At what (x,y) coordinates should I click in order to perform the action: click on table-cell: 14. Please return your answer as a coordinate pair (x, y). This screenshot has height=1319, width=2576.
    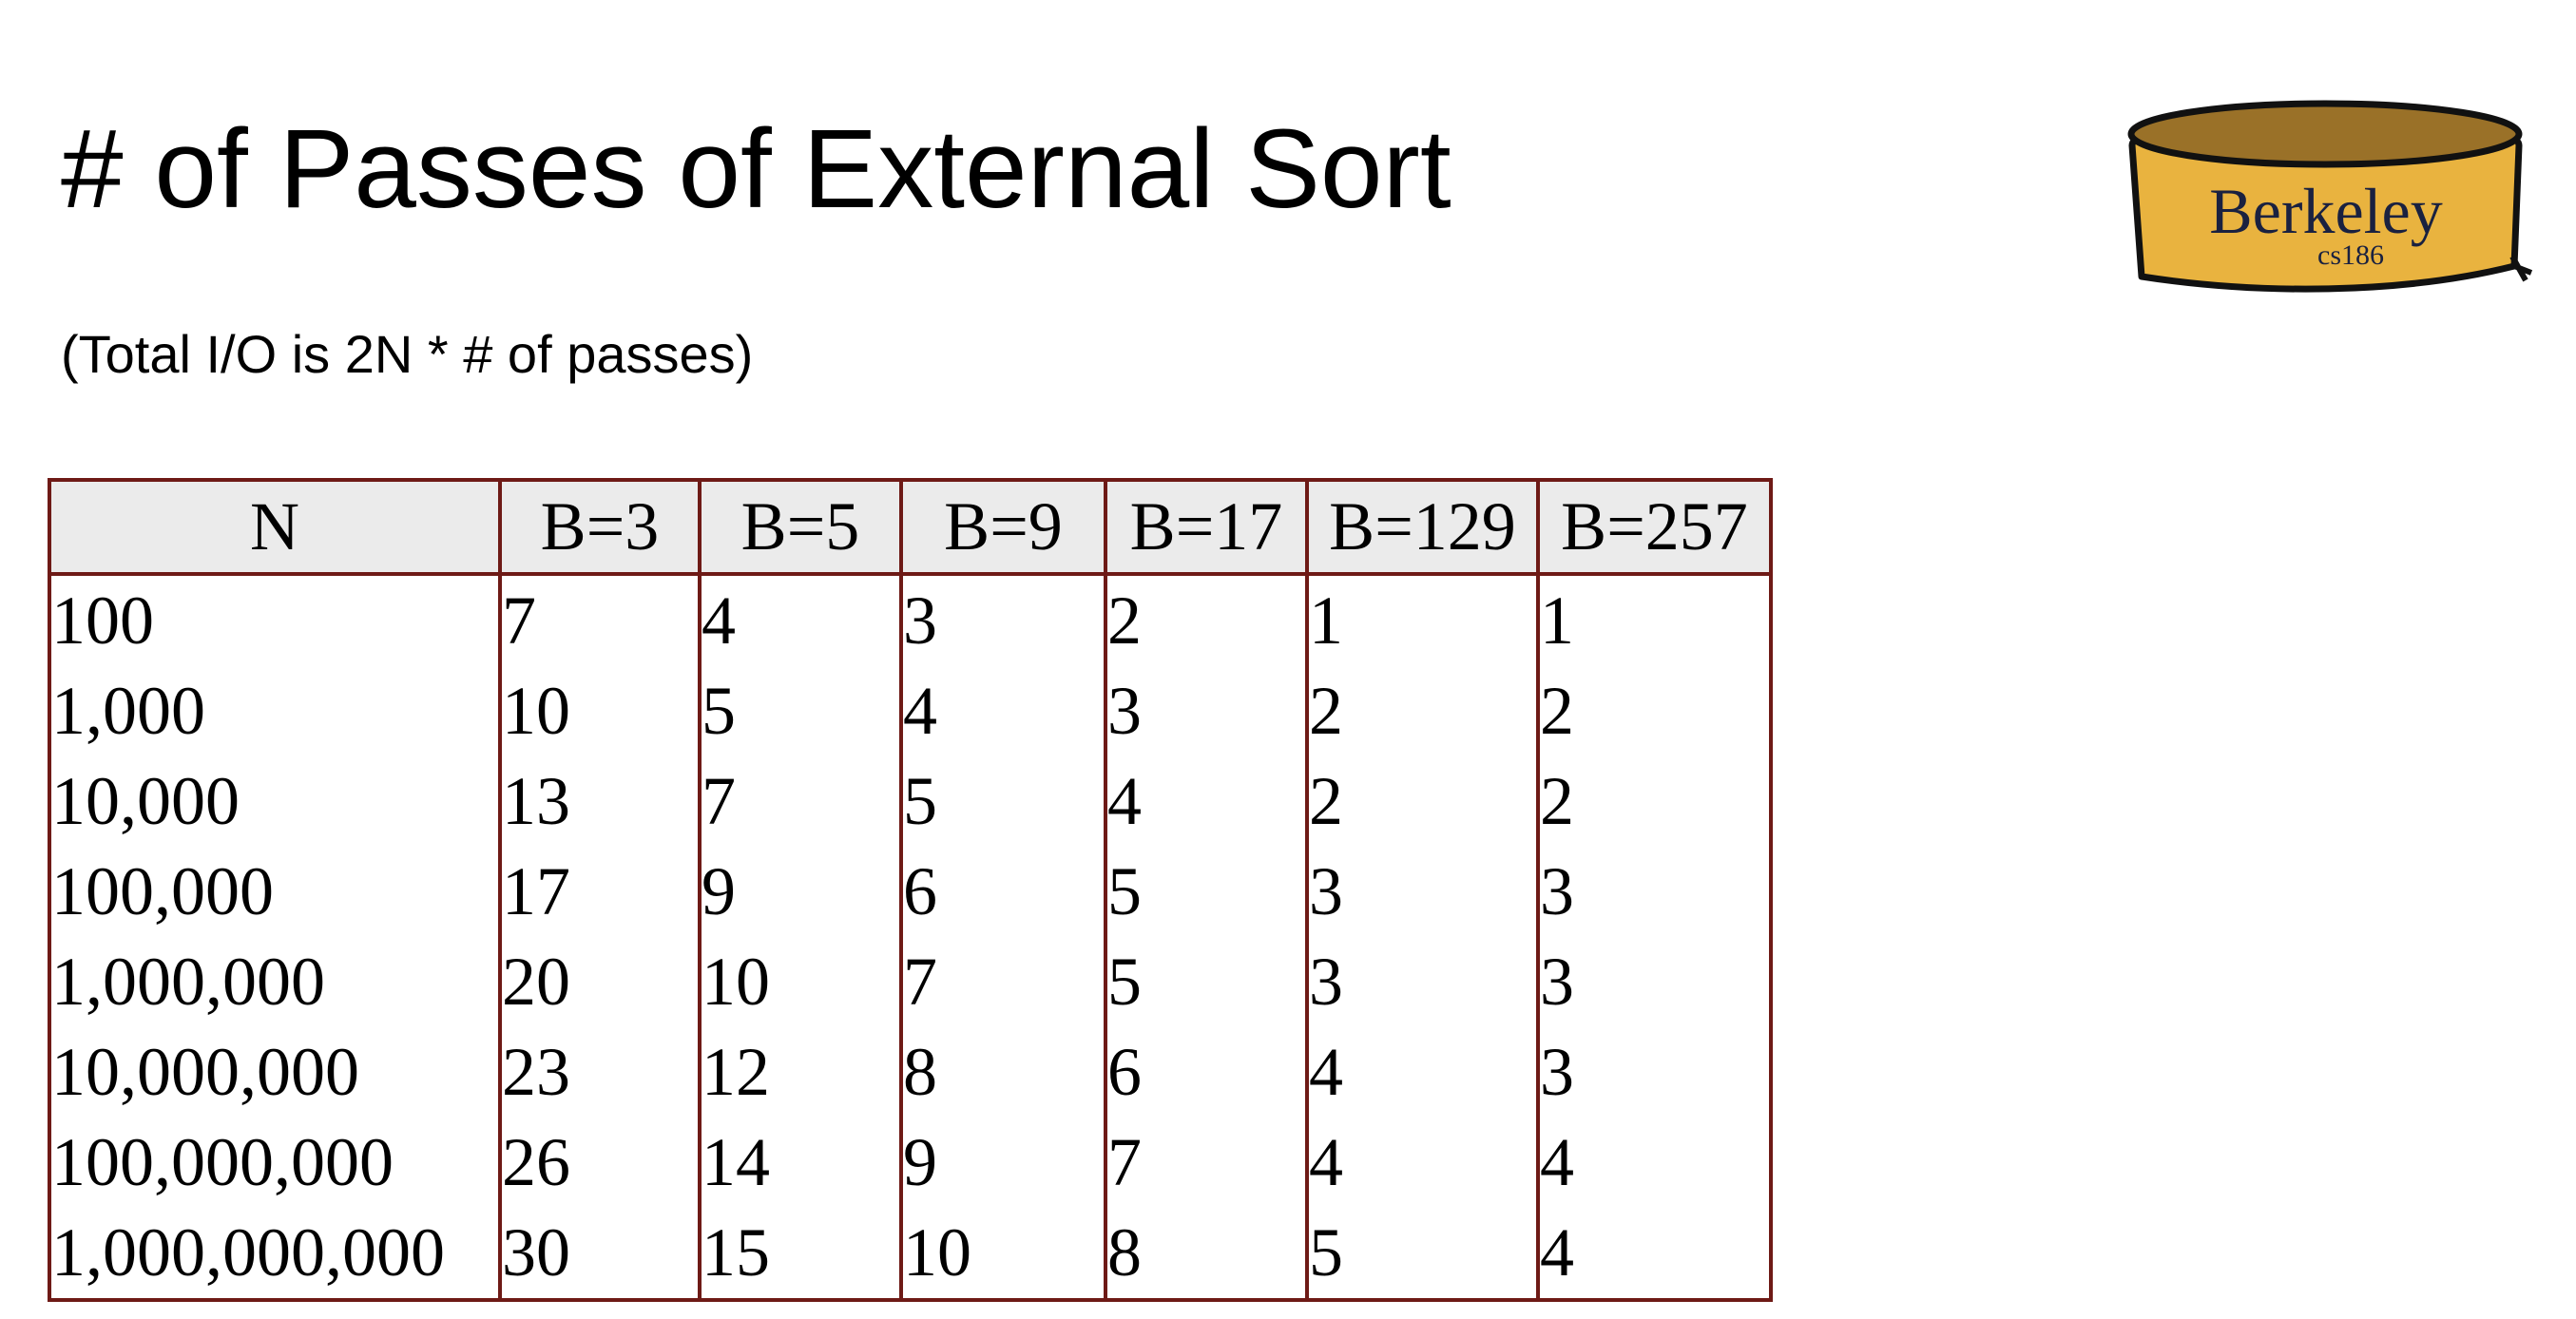
    Looking at the image, I should click on (801, 1163).